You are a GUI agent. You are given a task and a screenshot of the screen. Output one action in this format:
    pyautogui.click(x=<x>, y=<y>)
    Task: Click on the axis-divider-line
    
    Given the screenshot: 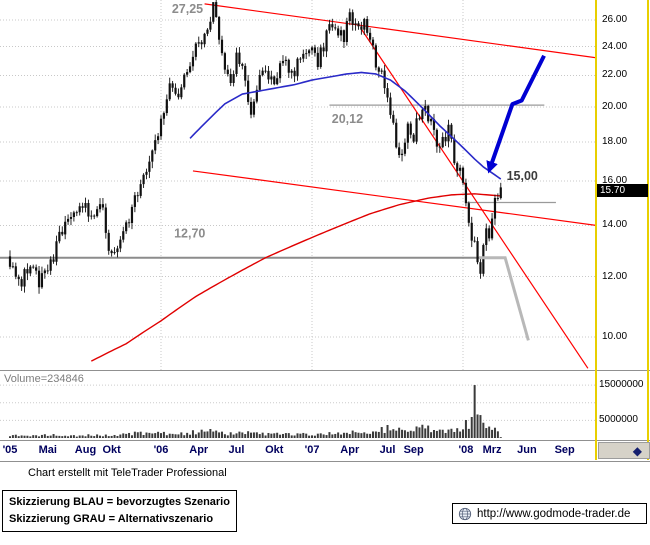 What is the action you would take?
    pyautogui.click(x=596, y=230)
    